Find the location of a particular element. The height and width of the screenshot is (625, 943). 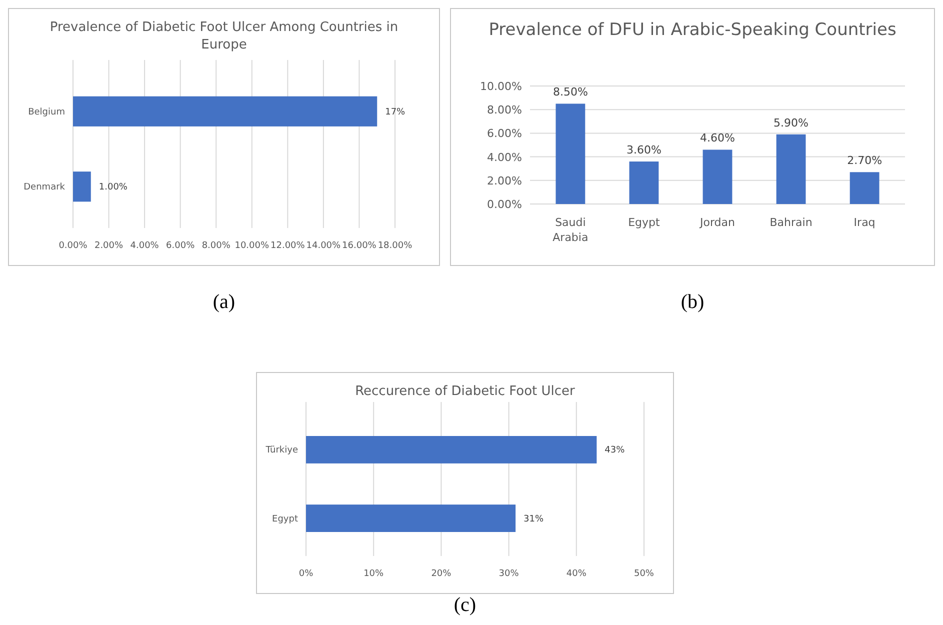

y-tick-label: 10.00% is located at coordinates (501, 86).